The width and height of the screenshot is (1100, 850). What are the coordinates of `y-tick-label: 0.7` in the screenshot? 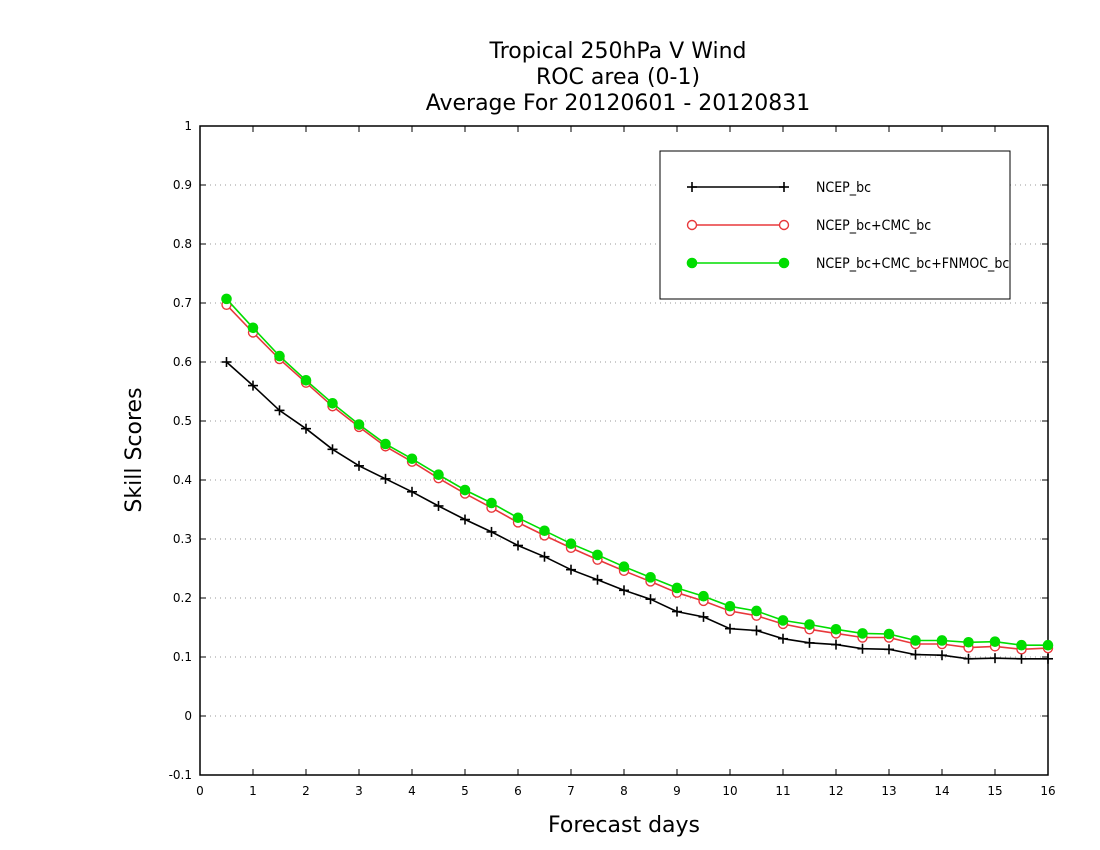 It's located at (182, 303).